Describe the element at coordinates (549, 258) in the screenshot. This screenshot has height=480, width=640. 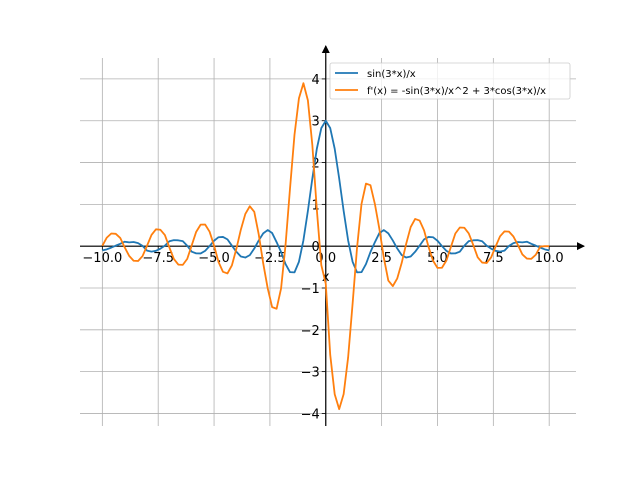
I see `x-tick-label: 10.0` at that location.